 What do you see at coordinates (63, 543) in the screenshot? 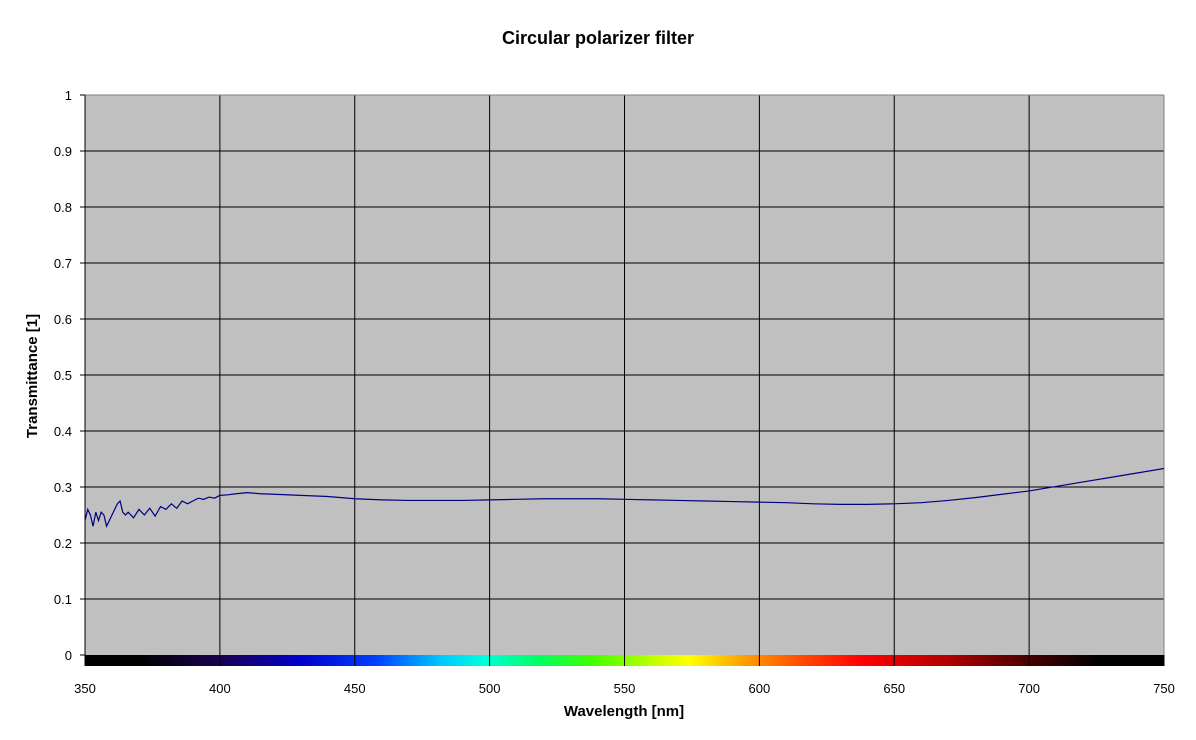
I see `y-tick-label-2: 0.2` at bounding box center [63, 543].